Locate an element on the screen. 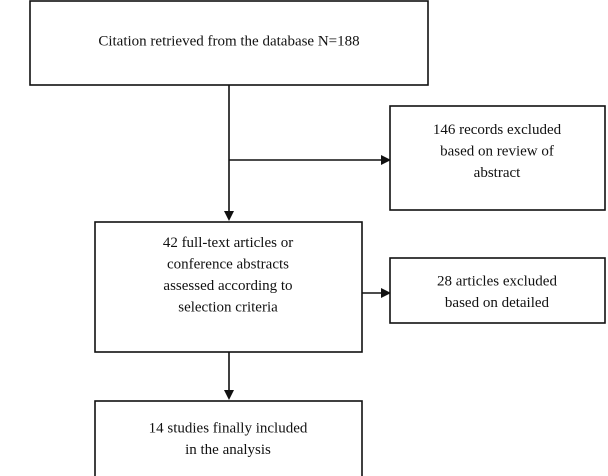  box-label: selection criteria is located at coordinates (228, 308).